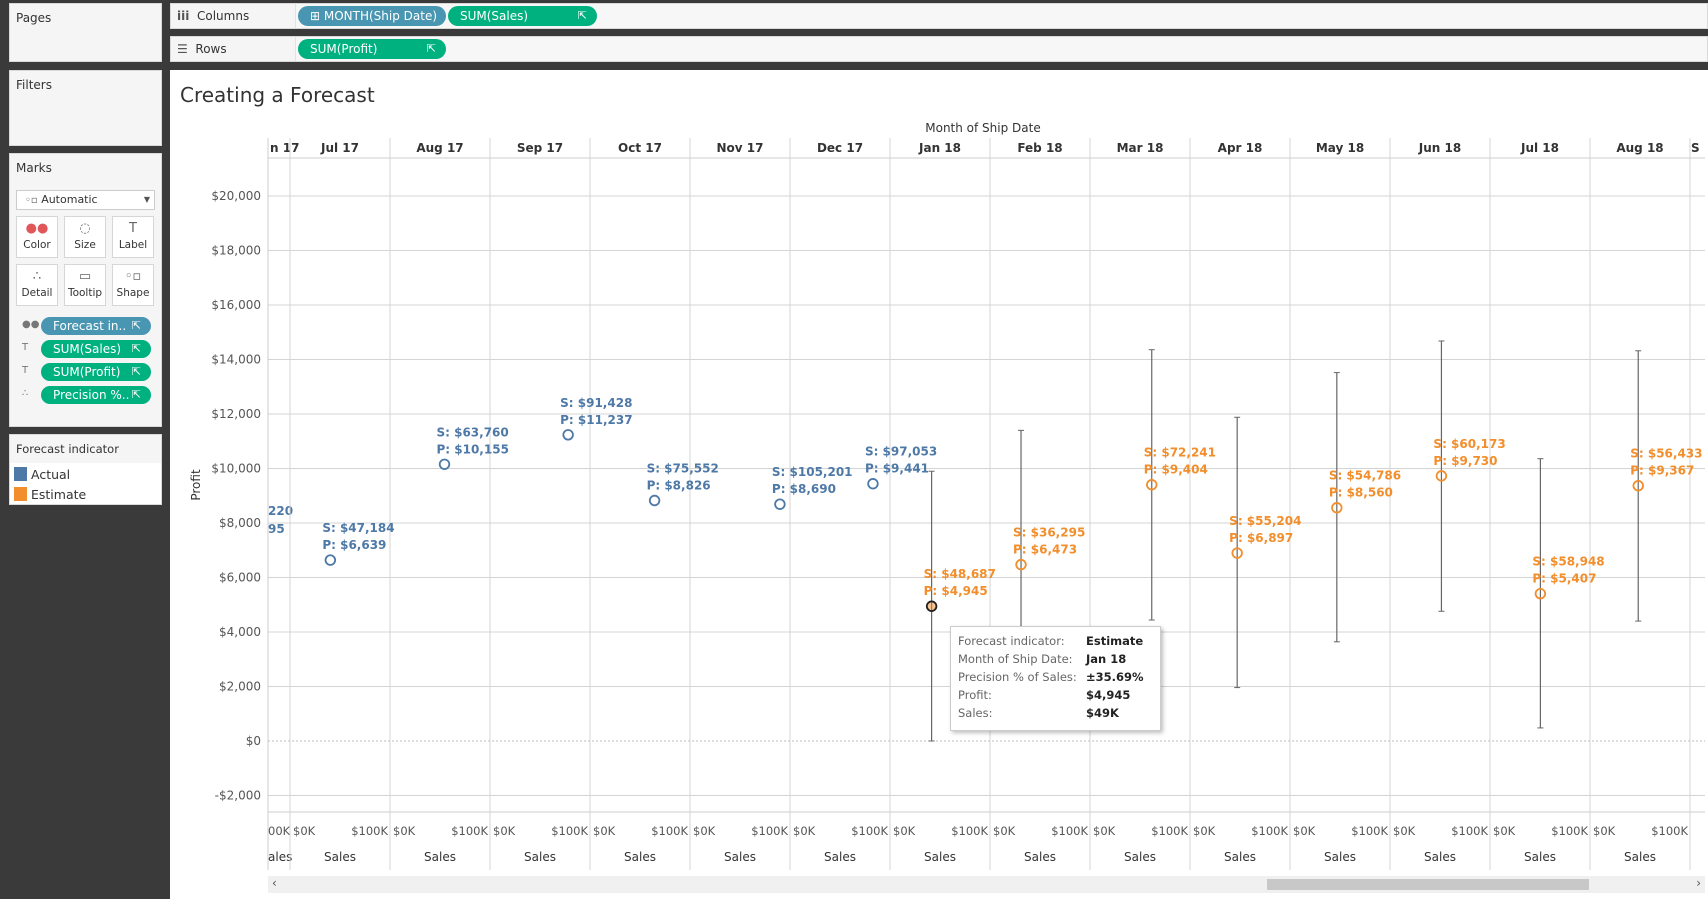  I want to click on detail-button: ∴ Detail, so click(37, 285).